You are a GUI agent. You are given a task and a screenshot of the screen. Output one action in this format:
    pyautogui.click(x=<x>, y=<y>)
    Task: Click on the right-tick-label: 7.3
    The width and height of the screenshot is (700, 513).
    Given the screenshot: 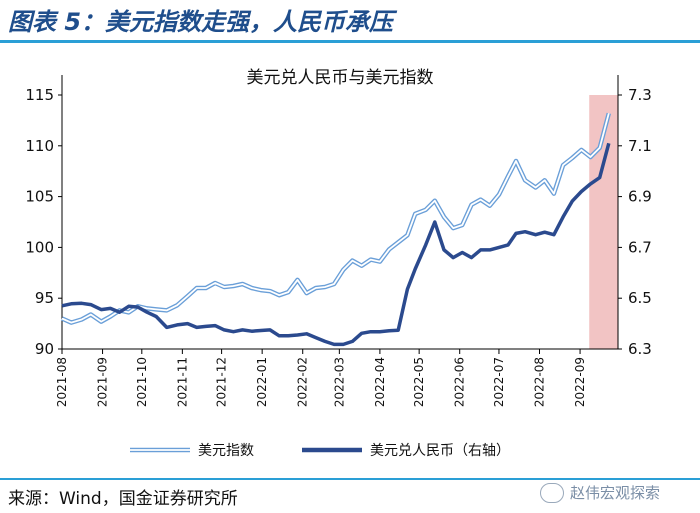 What is the action you would take?
    pyautogui.click(x=640, y=95)
    